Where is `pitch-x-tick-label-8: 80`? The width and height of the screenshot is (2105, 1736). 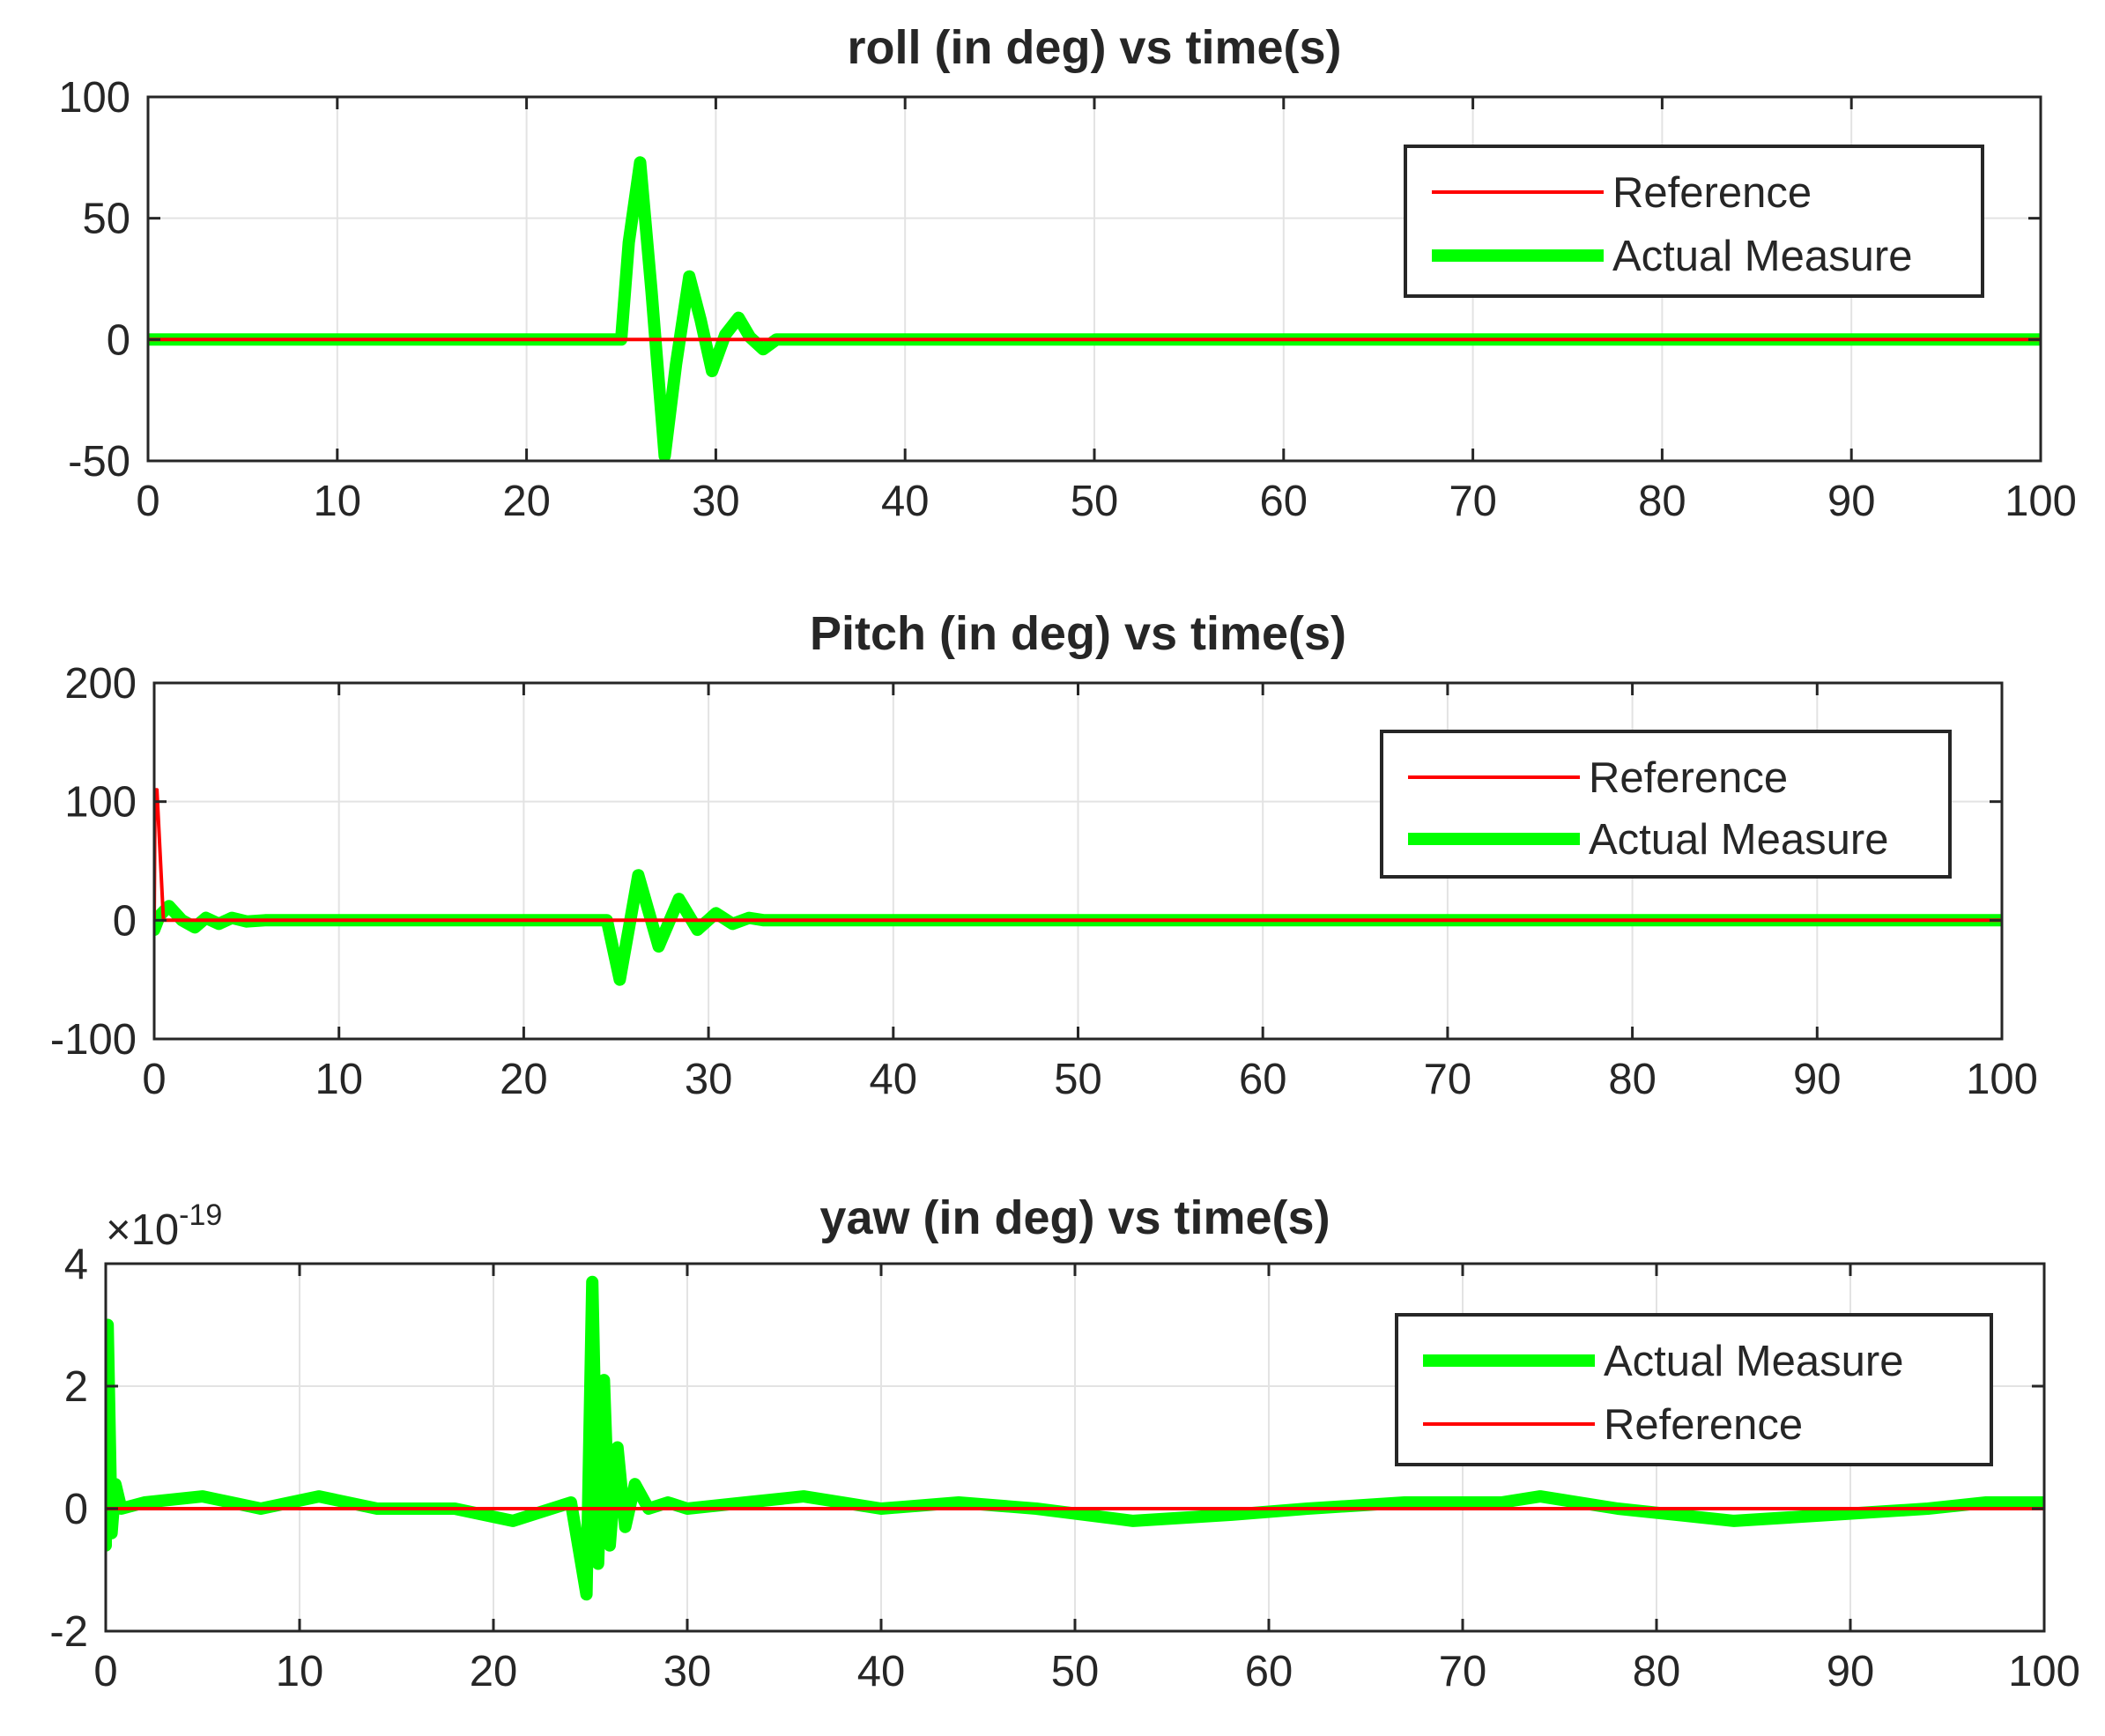 pitch-x-tick-label-8: 80 is located at coordinates (1632, 1079).